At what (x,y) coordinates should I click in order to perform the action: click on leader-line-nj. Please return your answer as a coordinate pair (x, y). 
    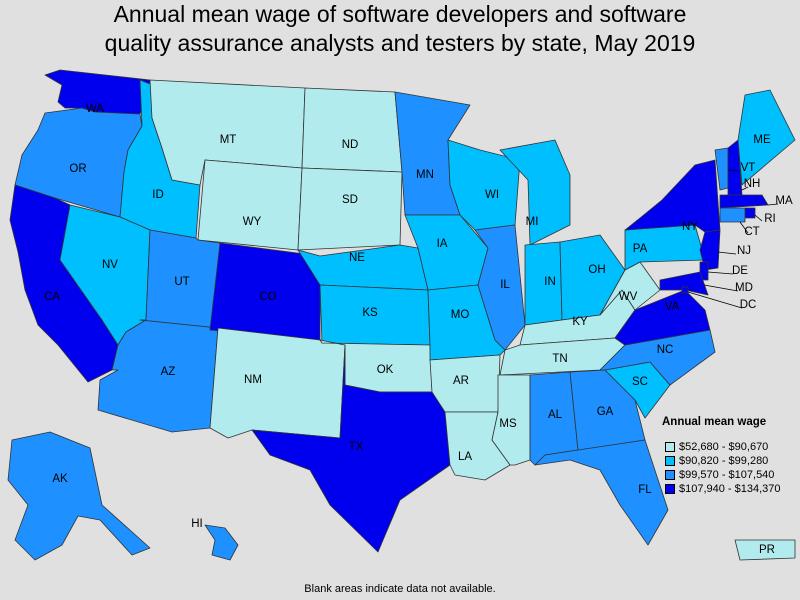
    Looking at the image, I should click on (727, 253).